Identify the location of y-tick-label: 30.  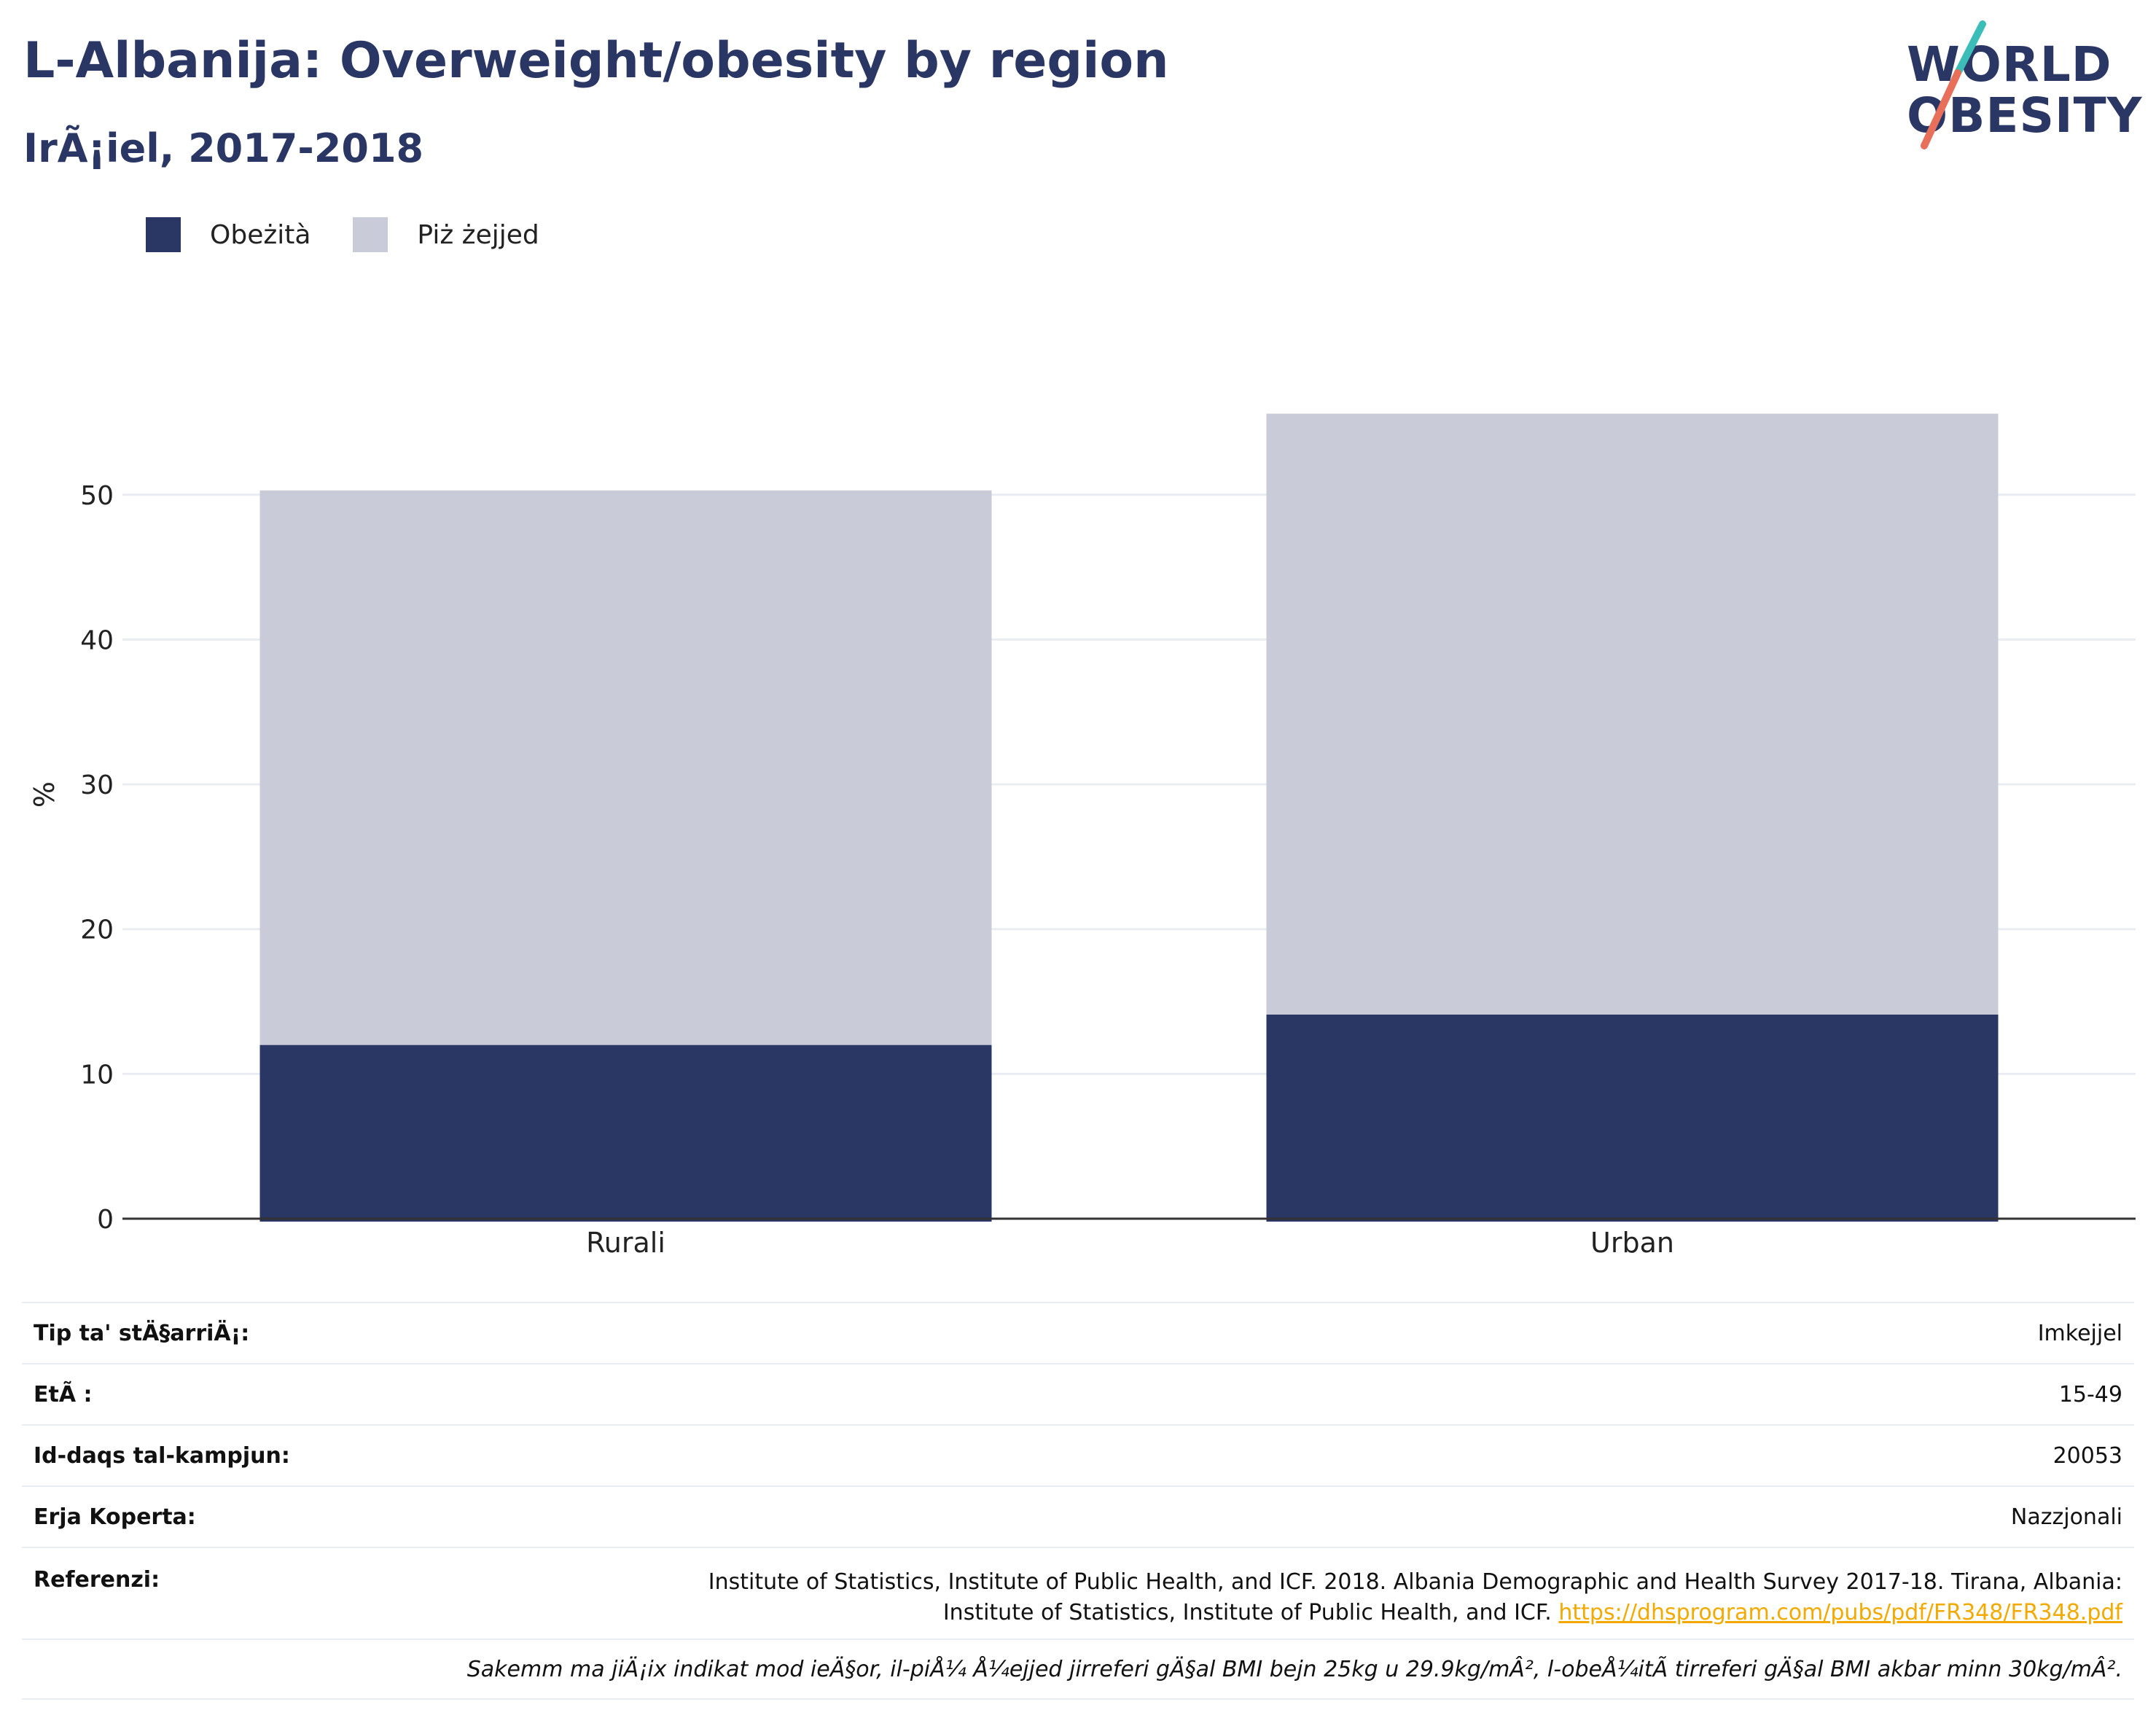
(97, 785).